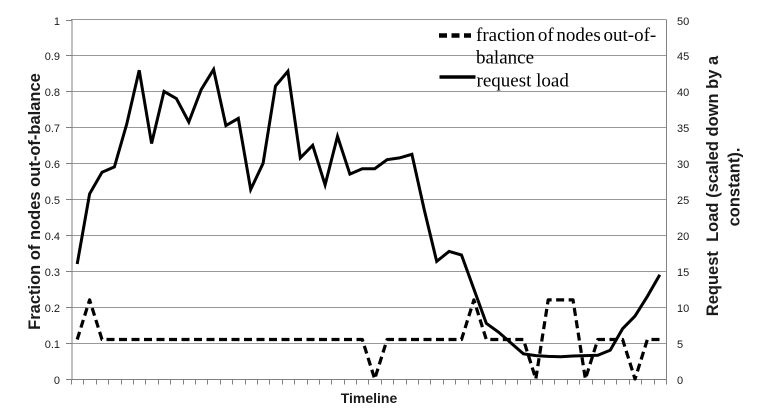 The height and width of the screenshot is (418, 759). What do you see at coordinates (52, 273) in the screenshot?
I see `svg-text: 0.3` at bounding box center [52, 273].